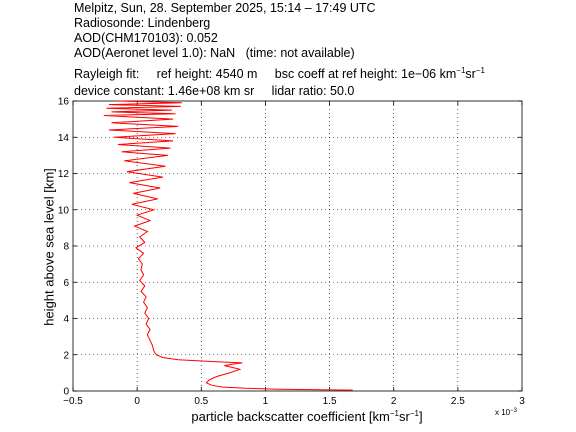 The height and width of the screenshot is (432, 576). Describe the element at coordinates (513, 411) in the screenshot. I see `x-scale-exp: −3` at that location.